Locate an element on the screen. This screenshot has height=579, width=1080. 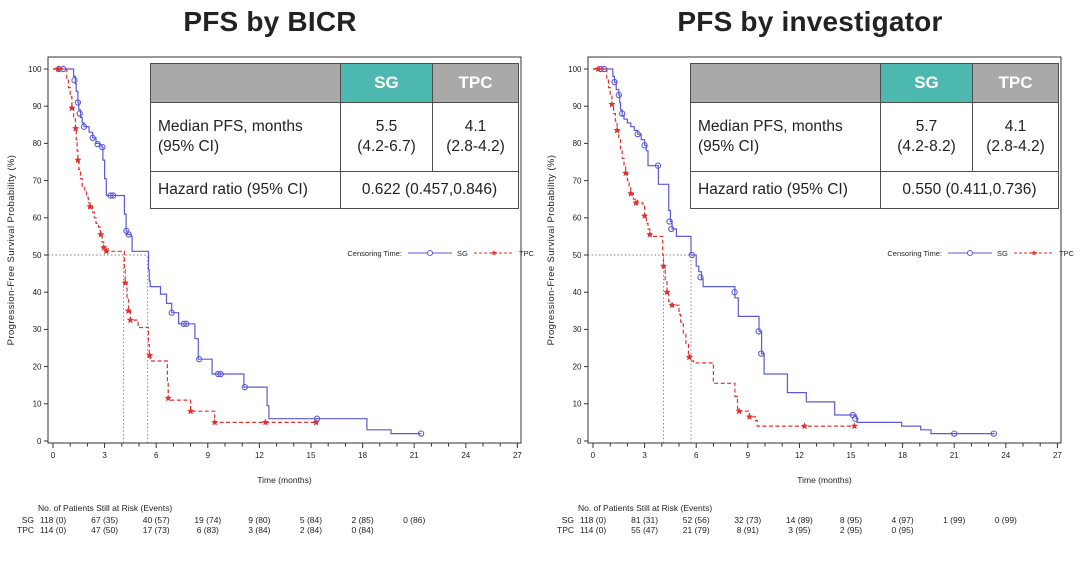
svg-text: 32 (73) is located at coordinates (747, 520).